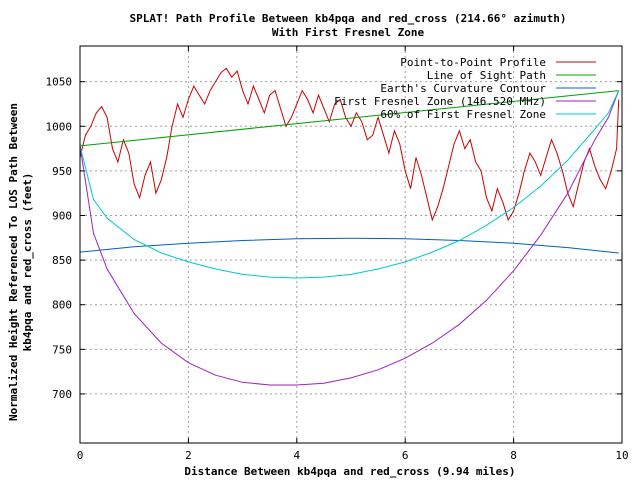  I want to click on y-tick-label: 1000, so click(59, 126).